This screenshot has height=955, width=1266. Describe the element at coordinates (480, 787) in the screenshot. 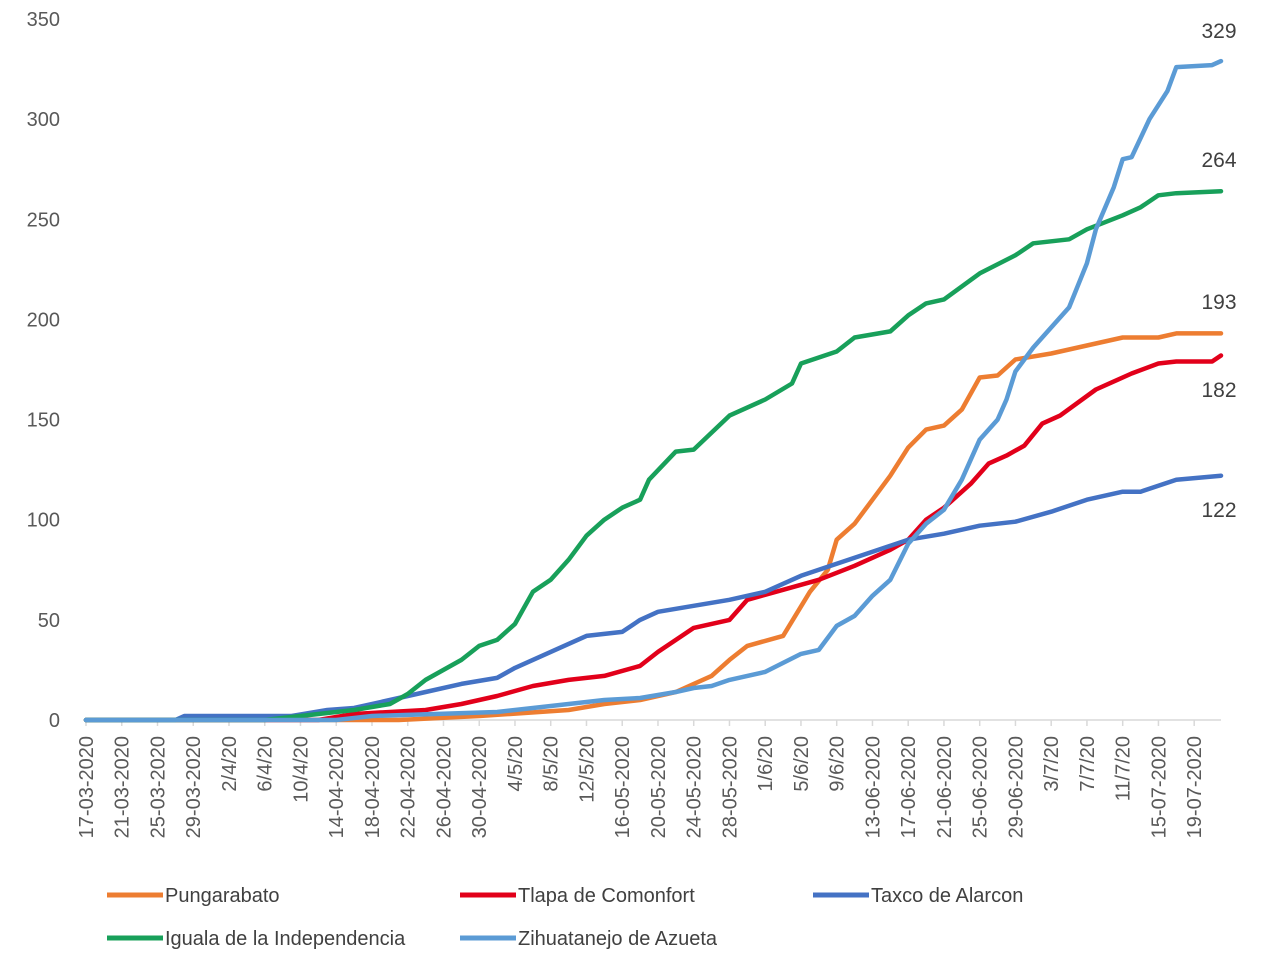

I see `x-tick-label: 30-04-2020` at that location.